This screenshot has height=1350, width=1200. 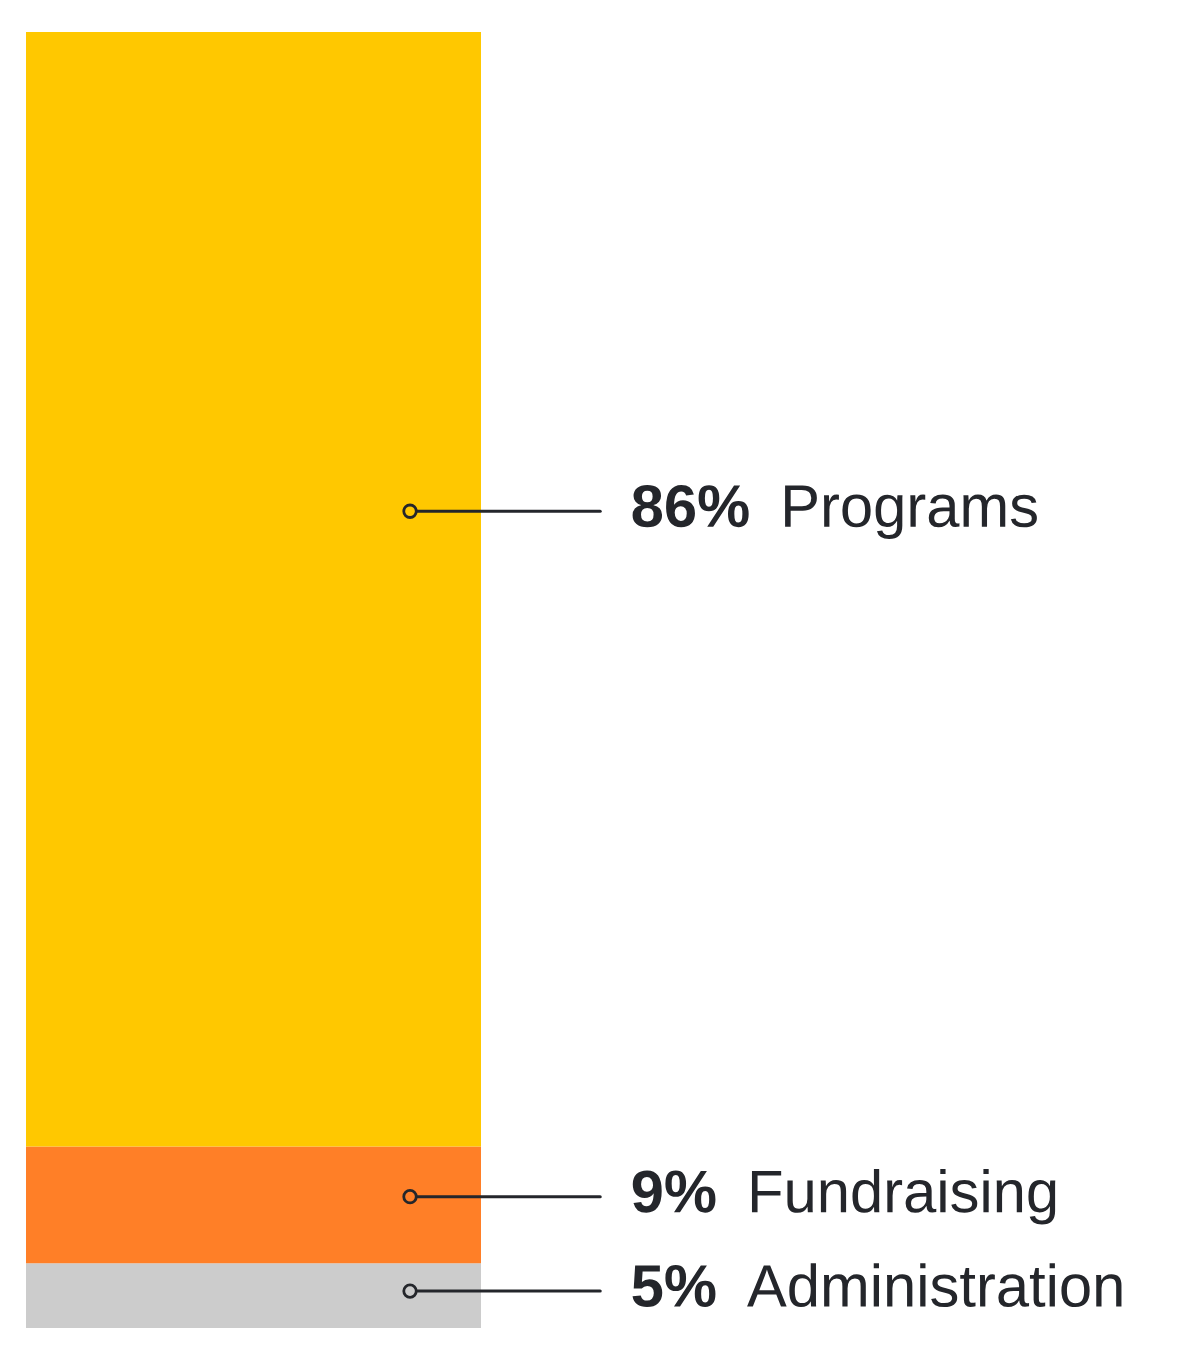 I want to click on data-label: 9%, so click(x=674, y=1191).